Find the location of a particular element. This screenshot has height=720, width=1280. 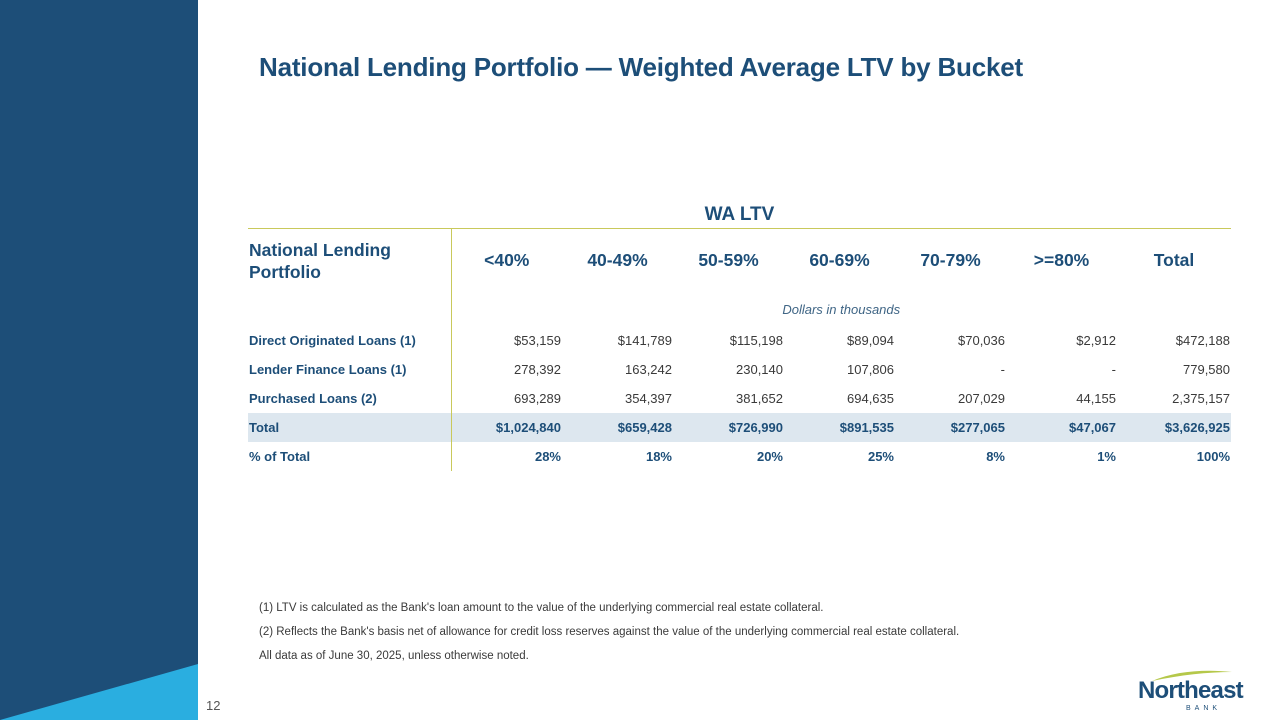

column-header-portfolio: National Lending Portfolio is located at coordinates (320, 261).